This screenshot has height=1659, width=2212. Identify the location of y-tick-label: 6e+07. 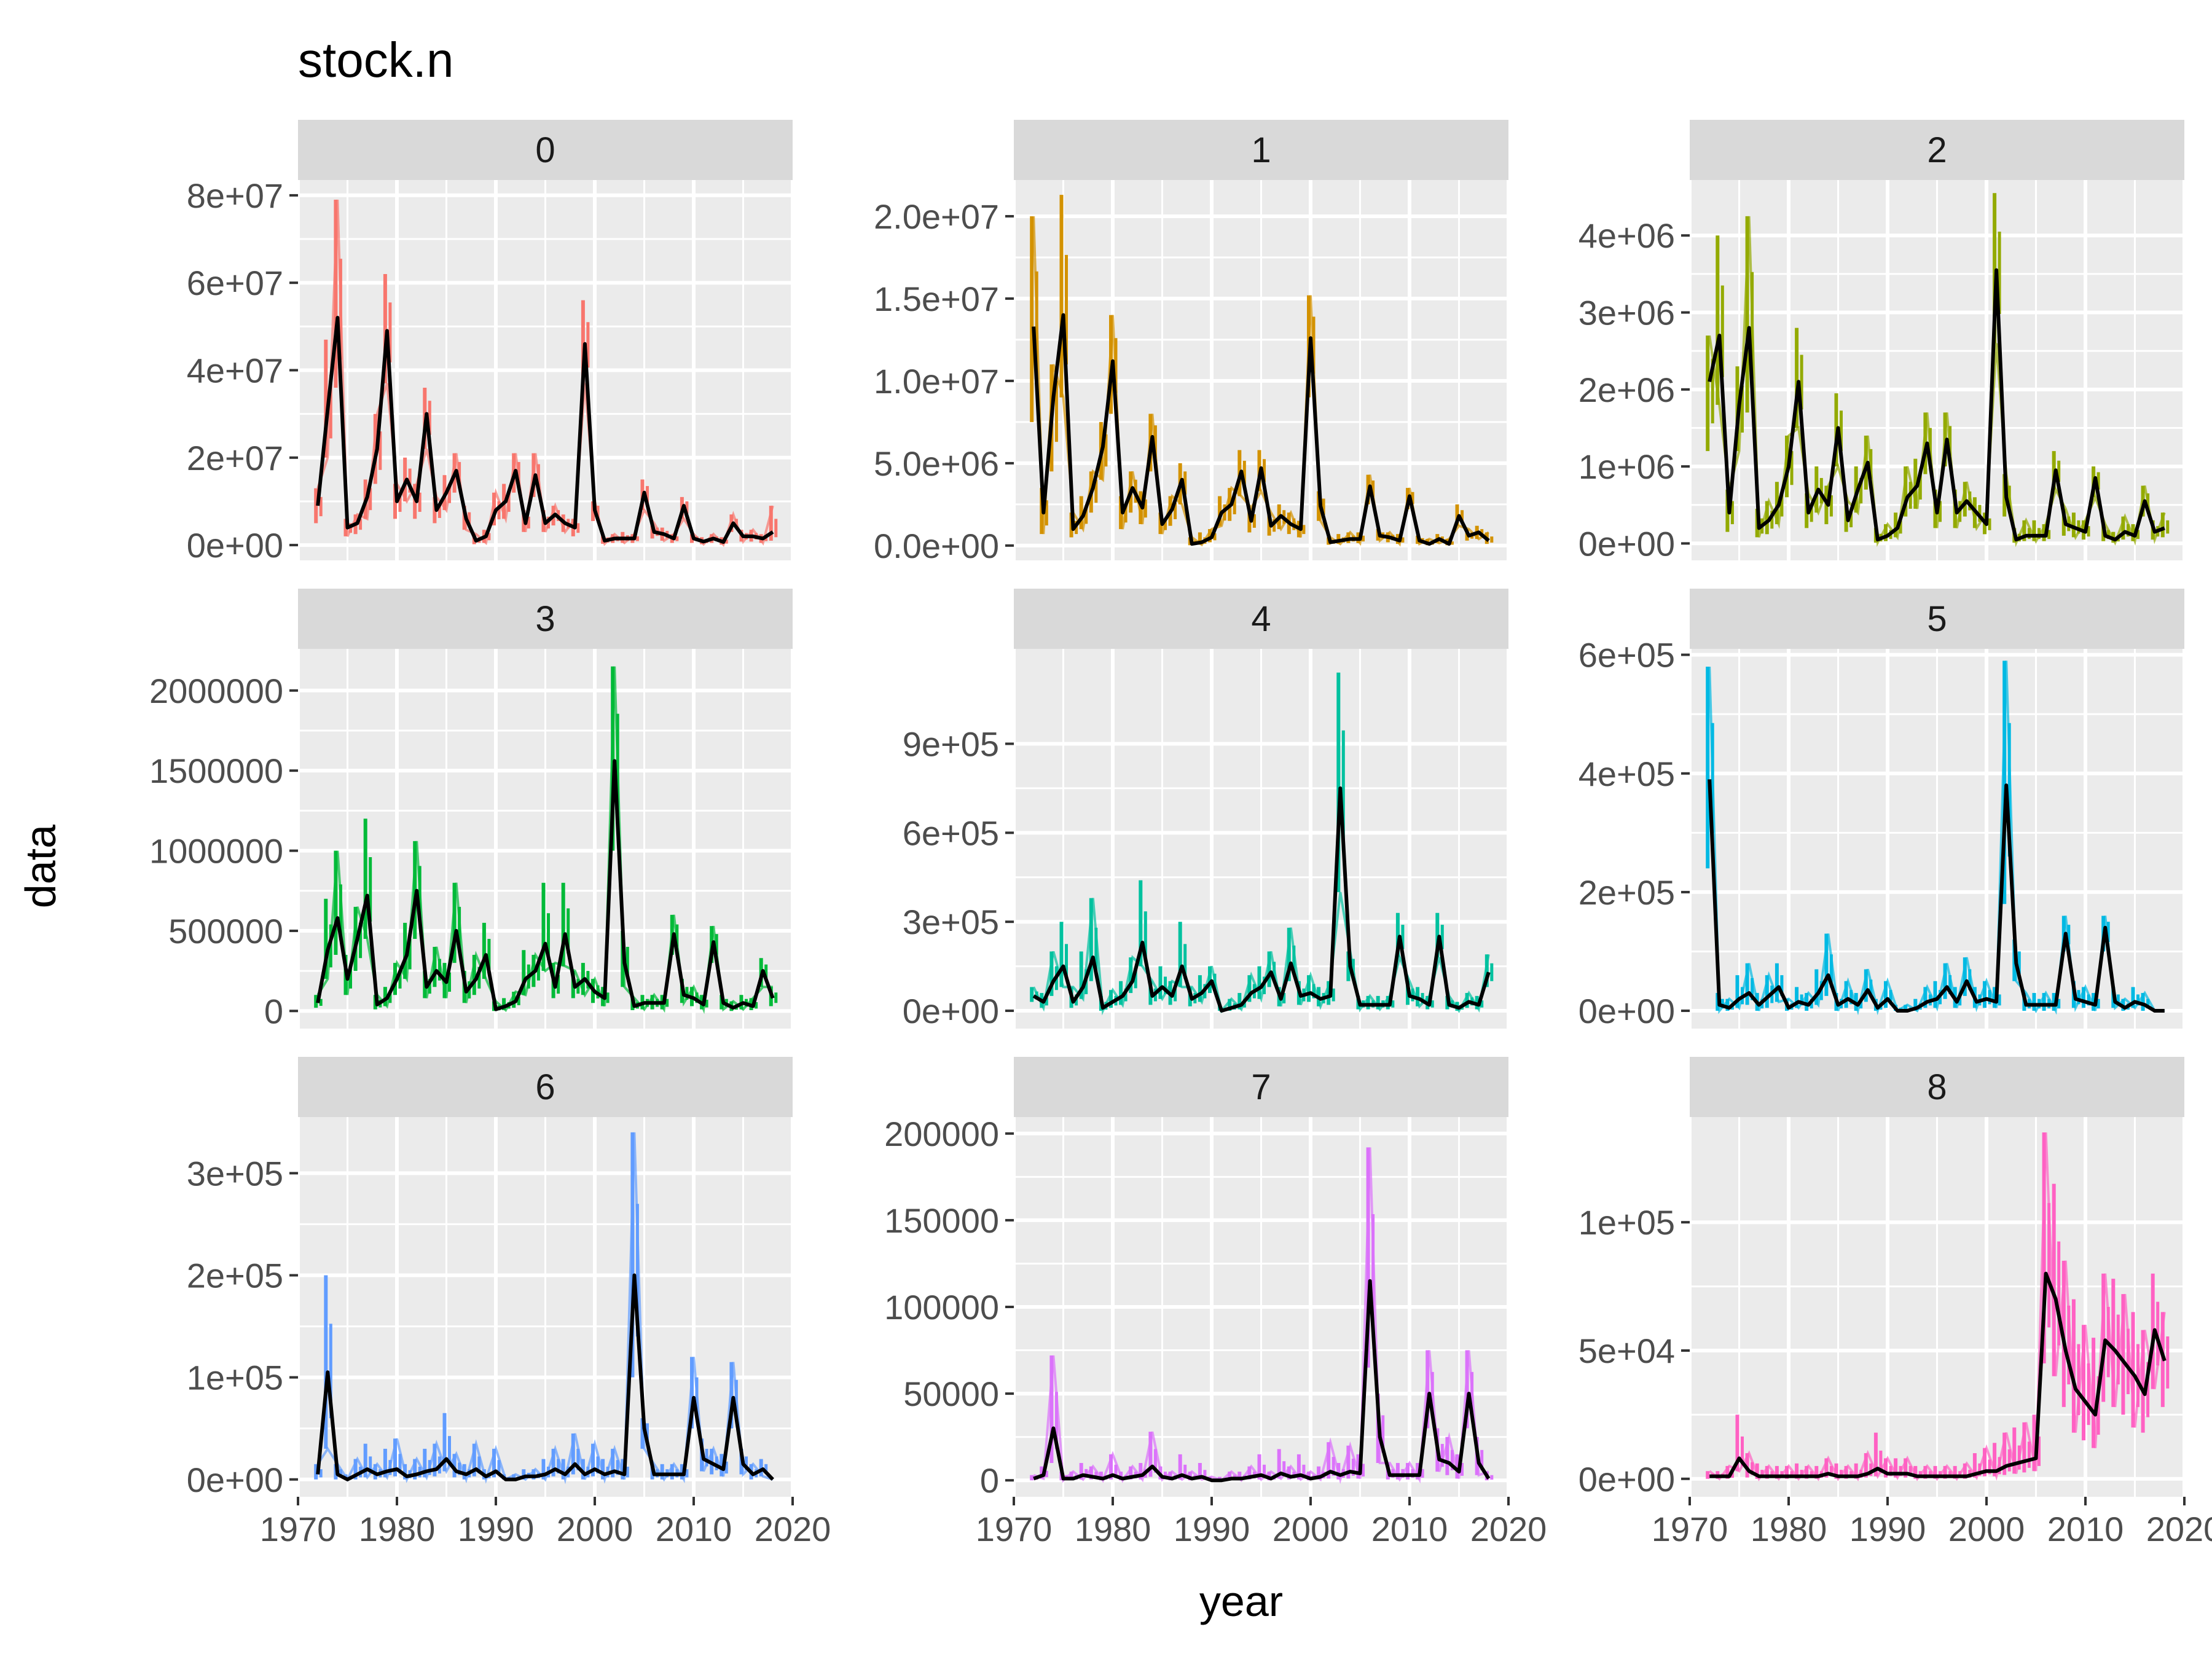
(235, 283).